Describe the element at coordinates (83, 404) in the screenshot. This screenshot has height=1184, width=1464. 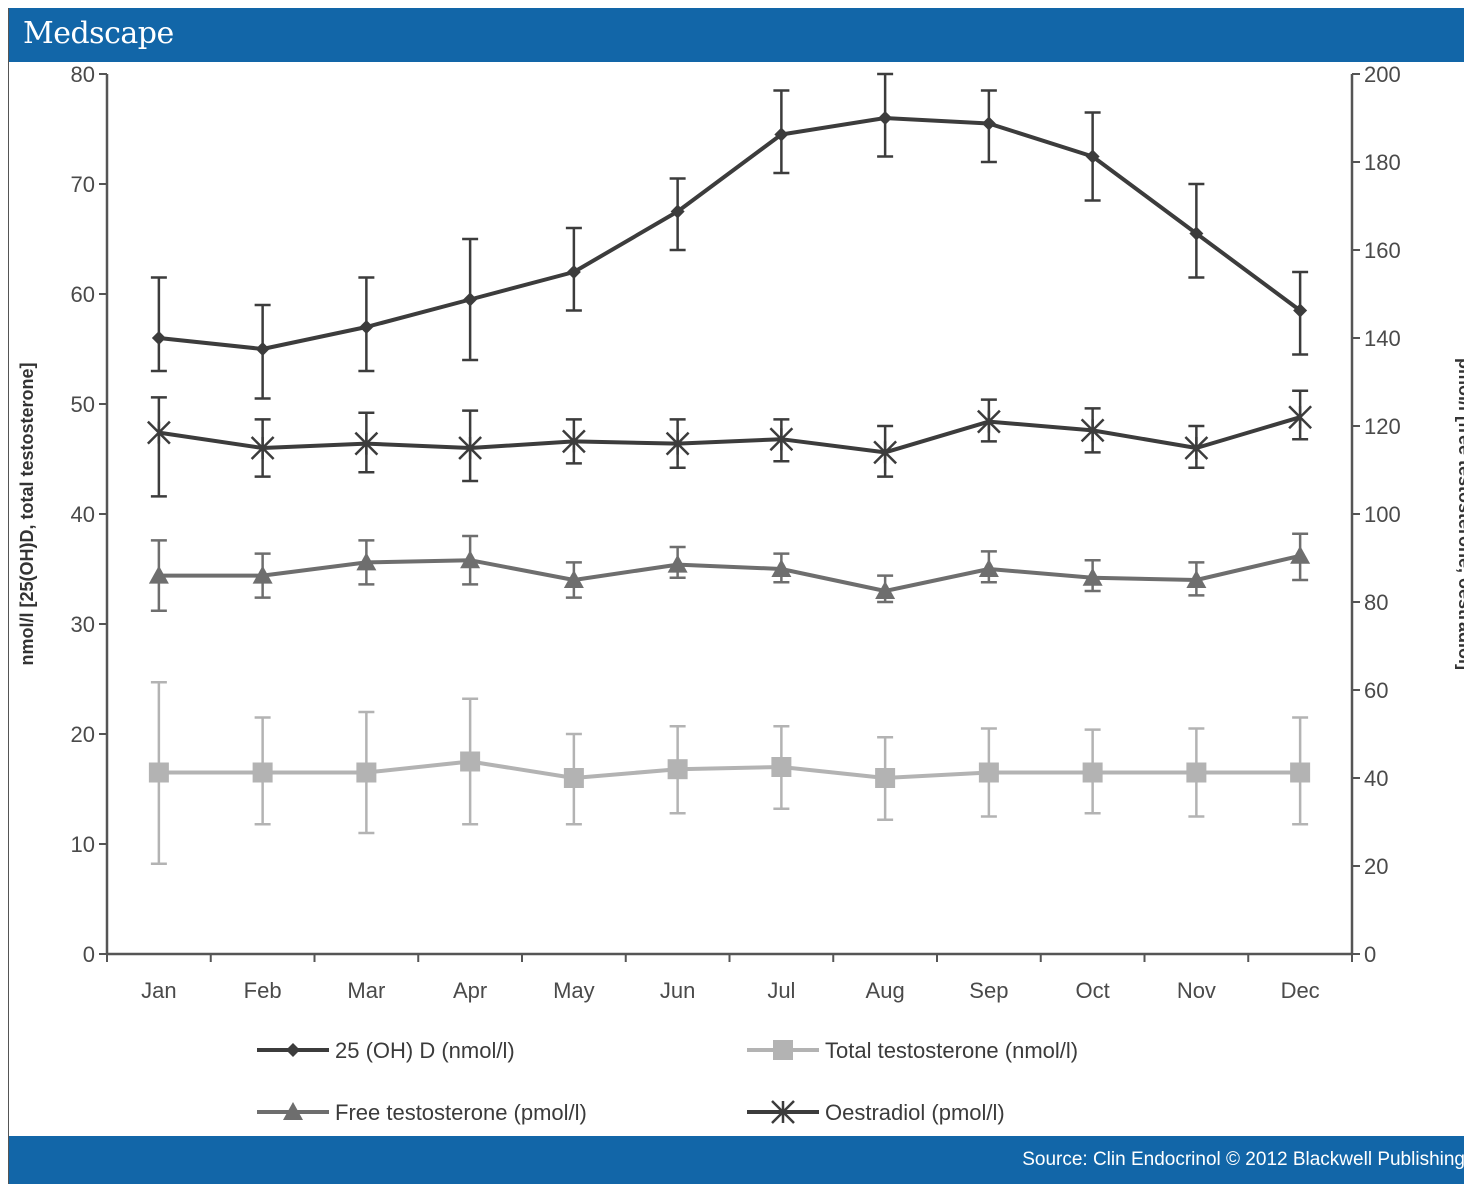
I see `y-tick-label-left: 50` at that location.